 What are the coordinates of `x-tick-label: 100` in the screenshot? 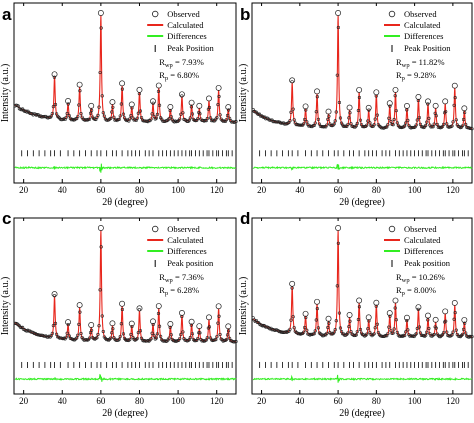 It's located at (415, 401).